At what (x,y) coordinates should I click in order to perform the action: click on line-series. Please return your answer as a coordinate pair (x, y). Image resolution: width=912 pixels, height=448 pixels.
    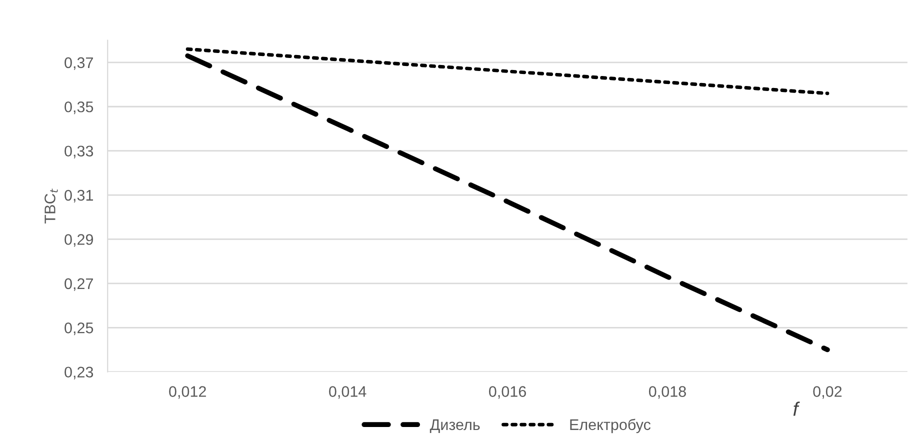
    Looking at the image, I should click on (508, 71).